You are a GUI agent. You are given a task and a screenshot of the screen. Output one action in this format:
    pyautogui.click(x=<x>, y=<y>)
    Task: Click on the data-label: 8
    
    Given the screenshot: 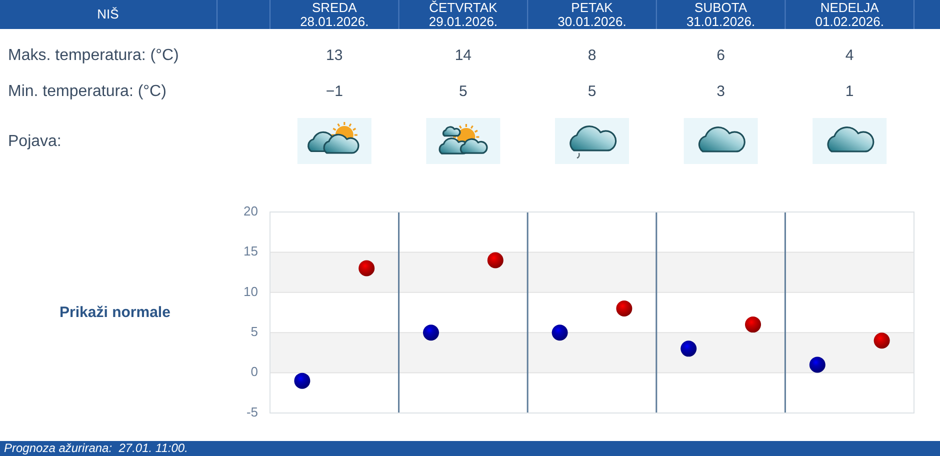 What is the action you would take?
    pyautogui.click(x=592, y=55)
    